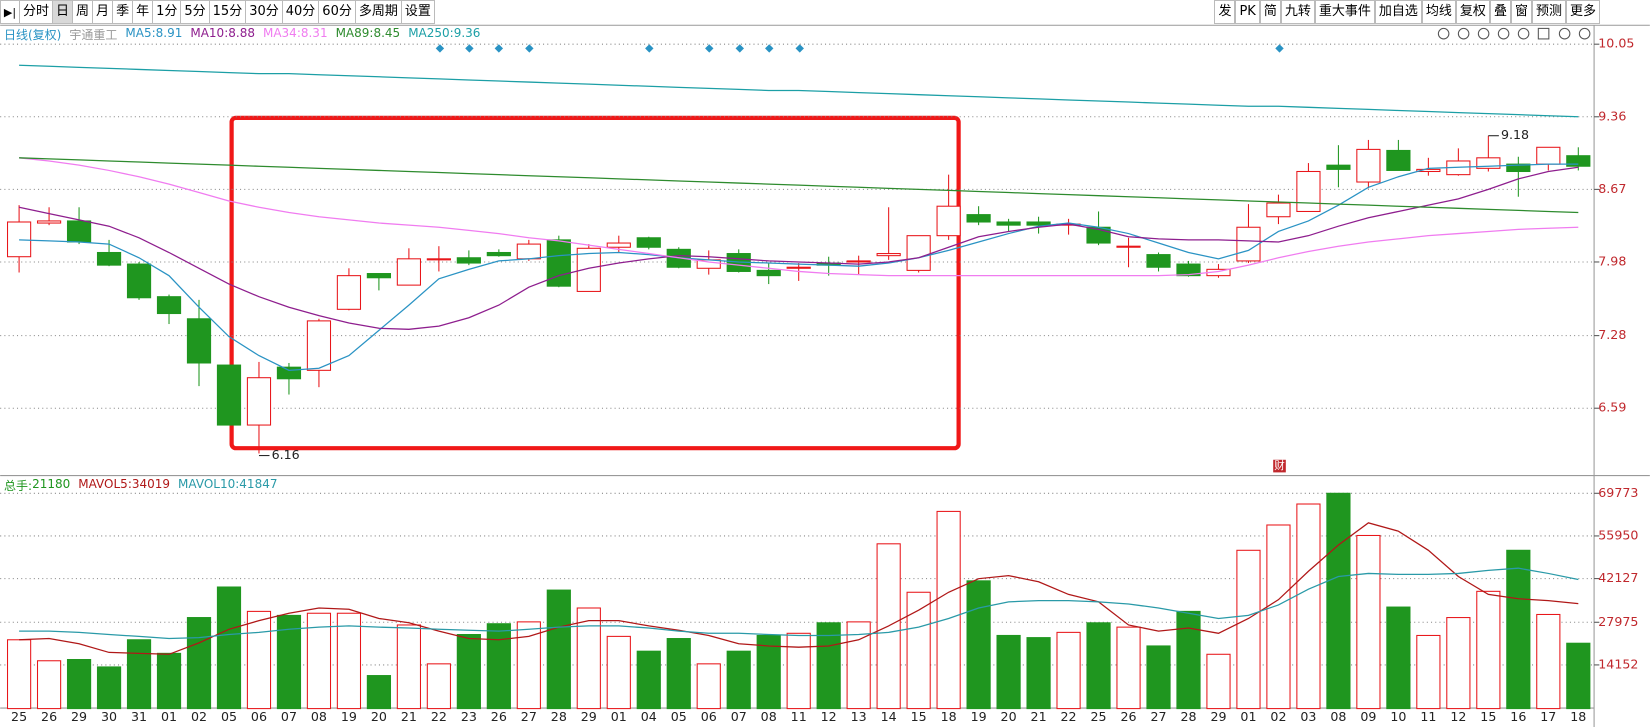 This screenshot has height=727, width=1650. Describe the element at coordinates (1500, 12) in the screenshot. I see `toolbar-button: 叠` at that location.